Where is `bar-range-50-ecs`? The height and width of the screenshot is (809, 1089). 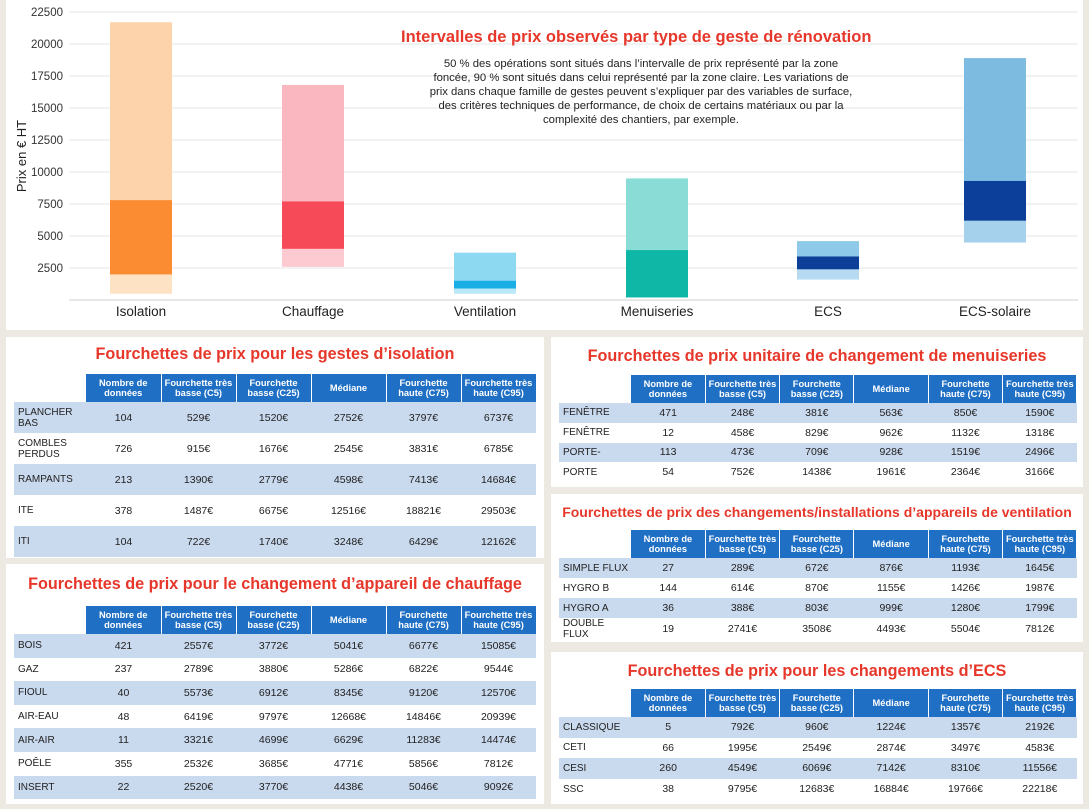
bar-range-50-ecs is located at coordinates (828, 263).